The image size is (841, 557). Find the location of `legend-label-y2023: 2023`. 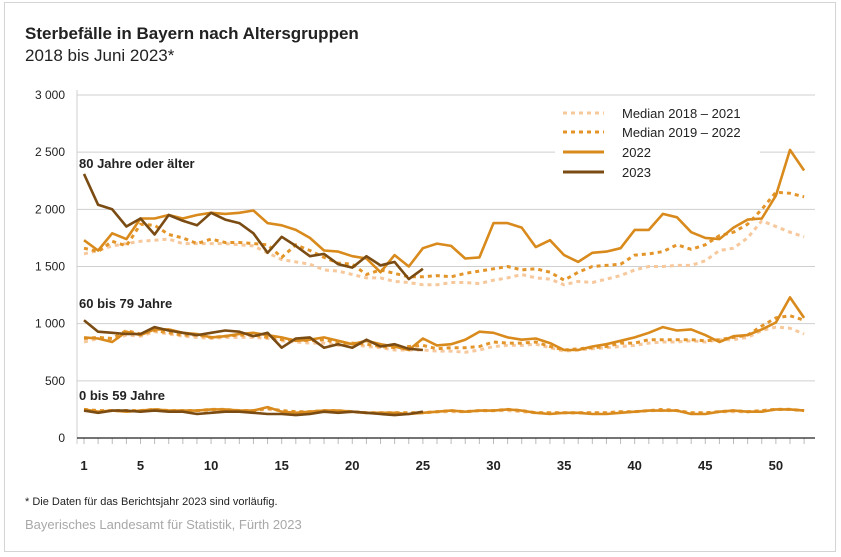

legend-label-y2023: 2023 is located at coordinates (636, 172).